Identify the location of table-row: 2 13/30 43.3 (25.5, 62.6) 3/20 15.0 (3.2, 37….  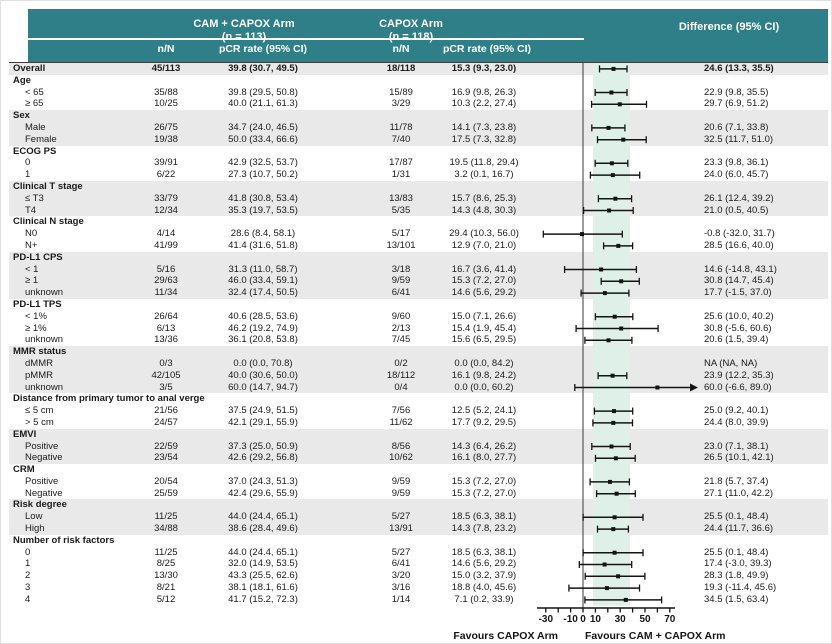
(418, 576).